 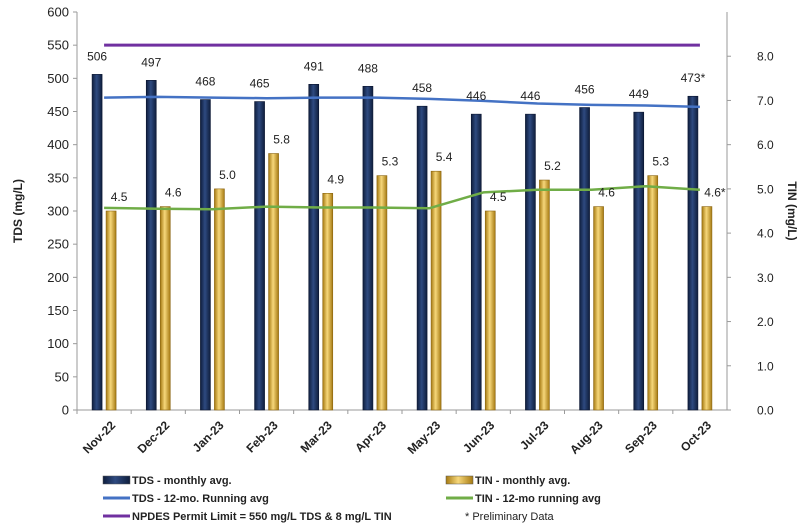 I want to click on tin-running-avg-line, so click(x=402, y=197).